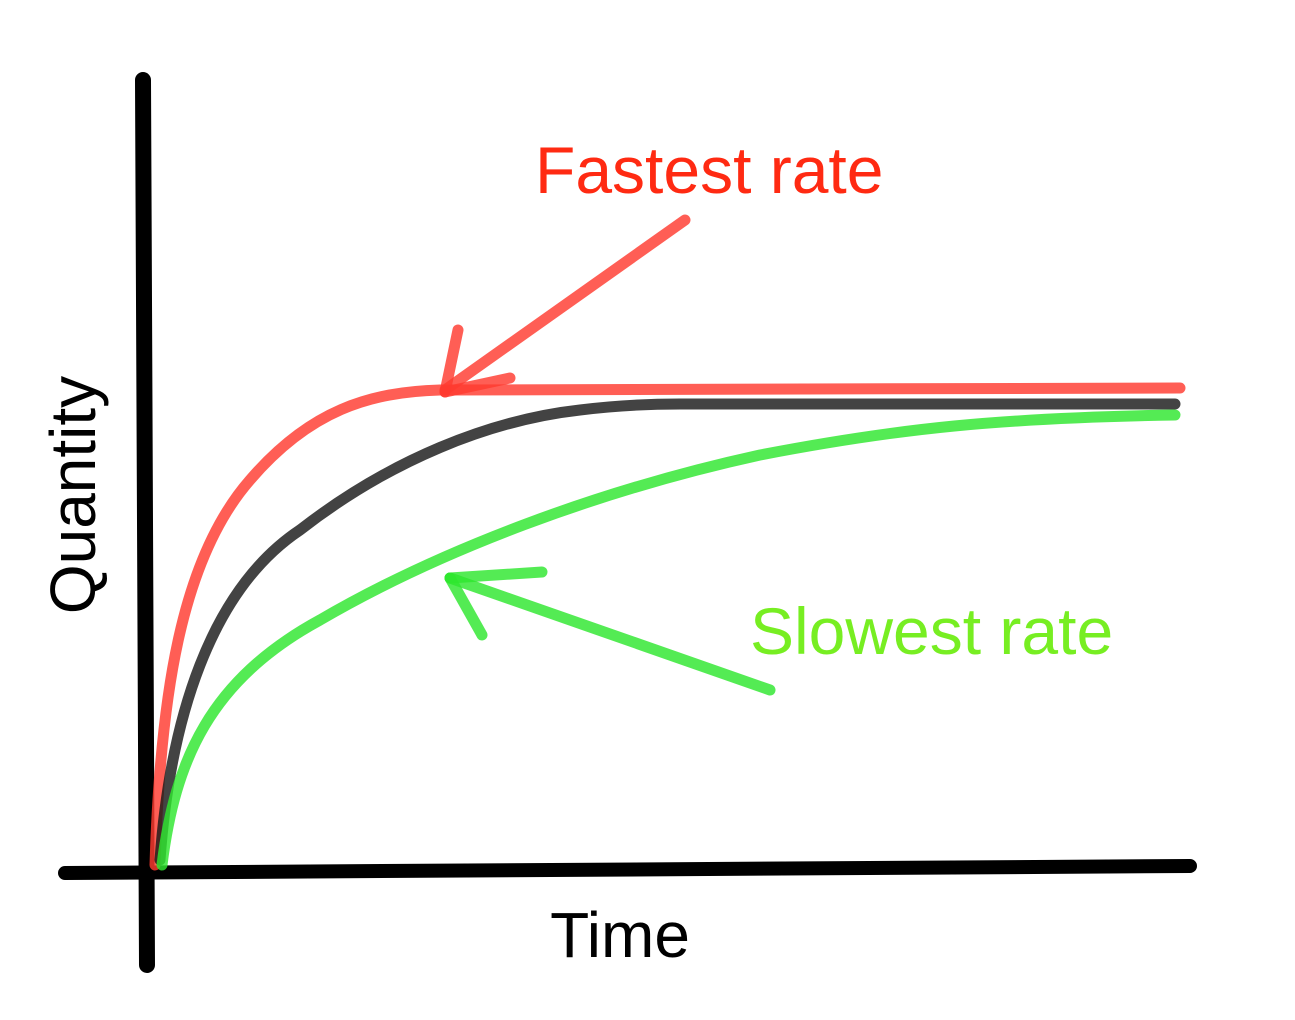 Image resolution: width=1295 pixels, height=1020 pixels. I want to click on y-axis-label: Quantity, so click(73, 495).